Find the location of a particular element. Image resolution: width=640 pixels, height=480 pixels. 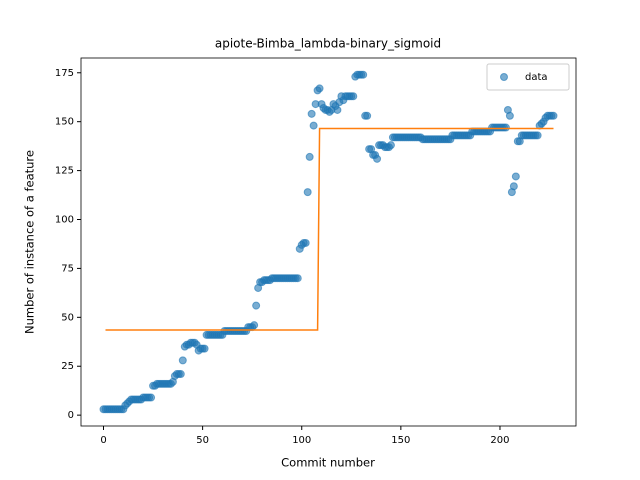

x-tick-label: 0 is located at coordinates (103, 440).